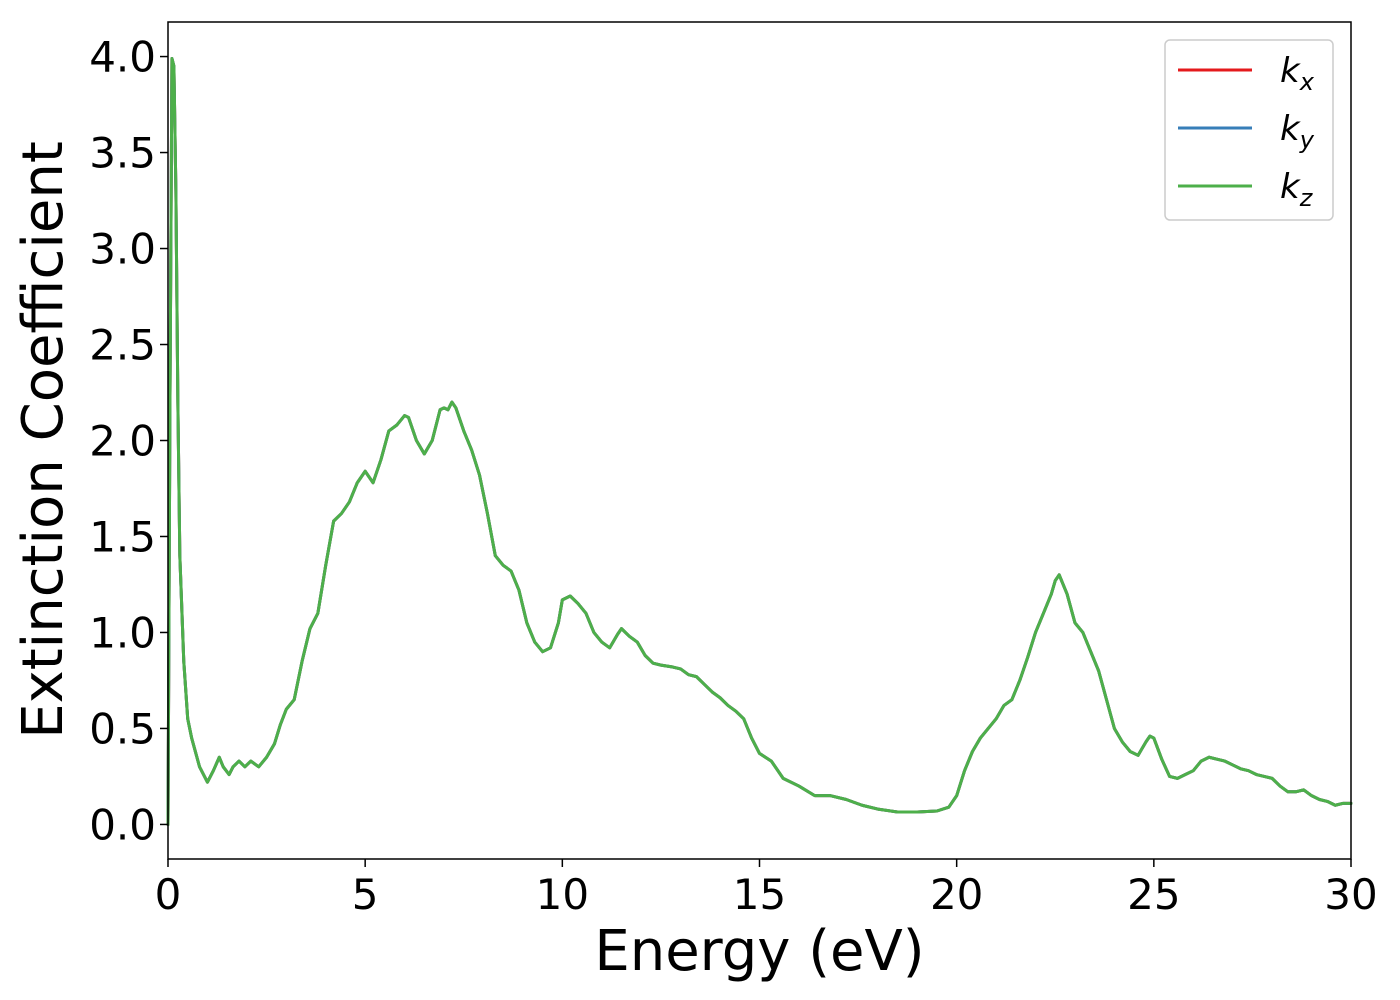 This screenshot has height=1000, width=1400. I want to click on x-tick-label: 30, so click(1350, 894).